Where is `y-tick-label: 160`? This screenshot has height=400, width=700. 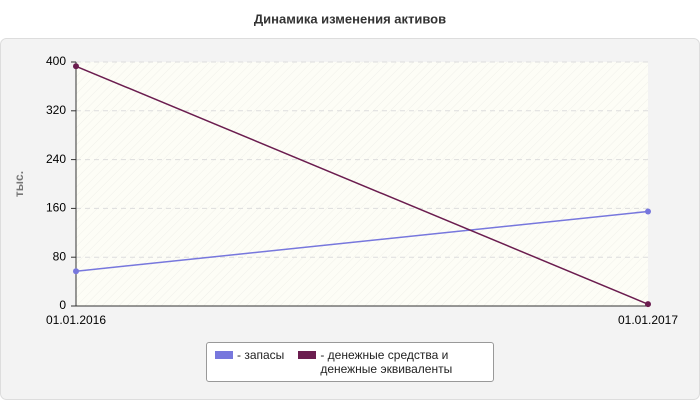
y-tick-label: 160 is located at coordinates (56, 208).